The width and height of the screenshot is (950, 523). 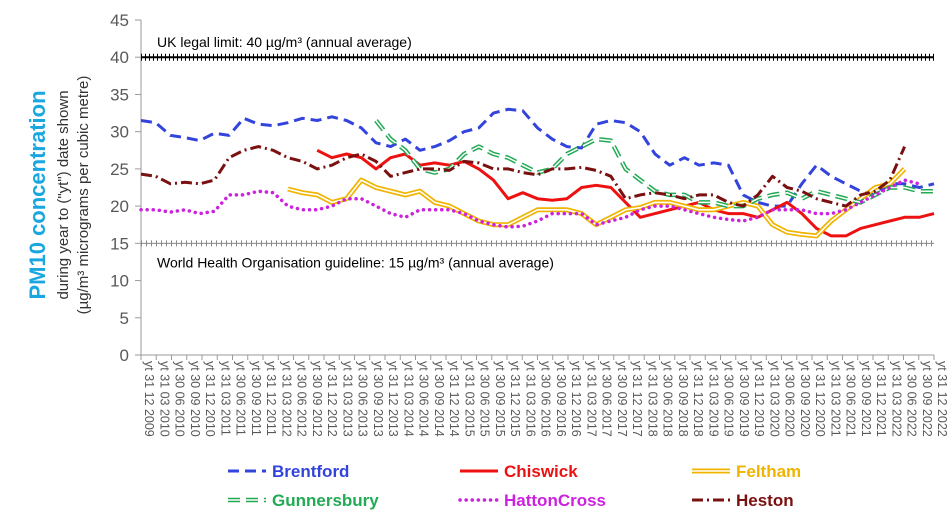 I want to click on x-tick-label: yt 30 09 2010, so click(x=195, y=399).